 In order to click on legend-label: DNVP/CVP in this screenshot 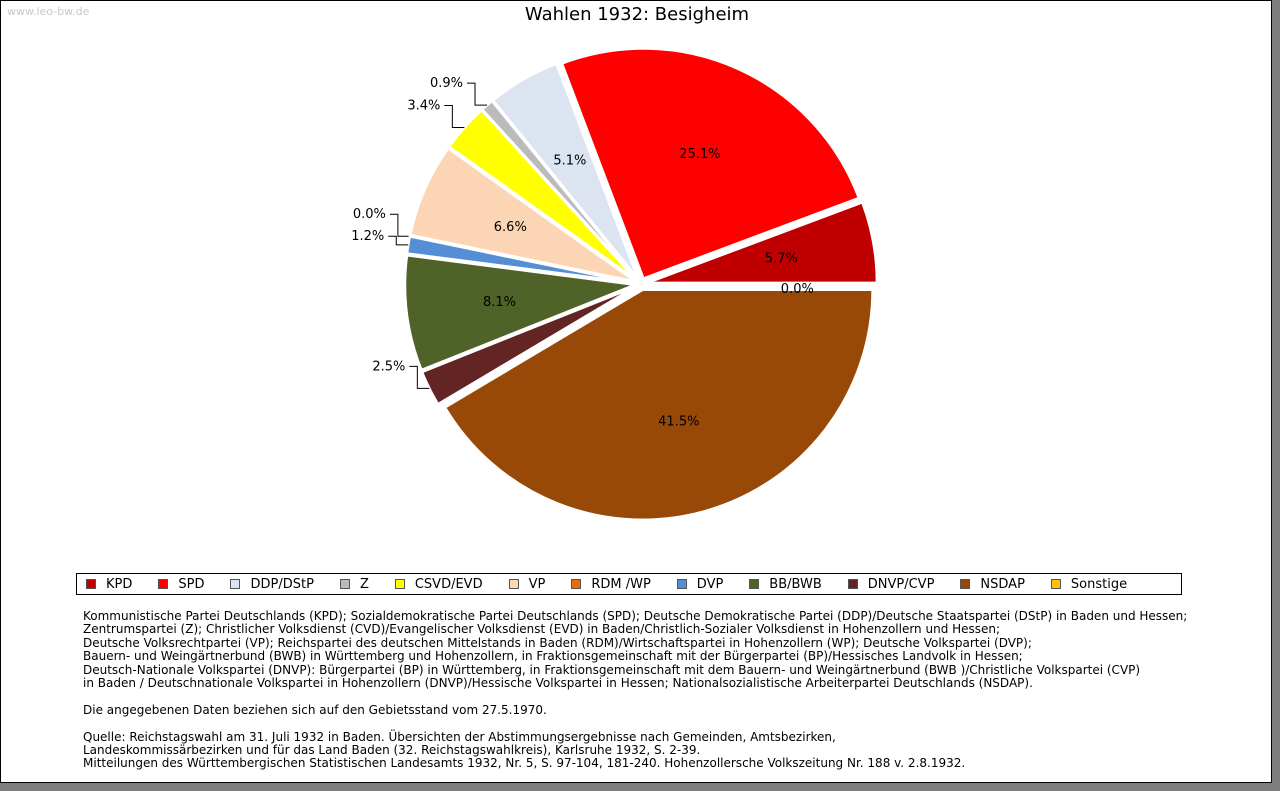, I will do `click(901, 584)`.